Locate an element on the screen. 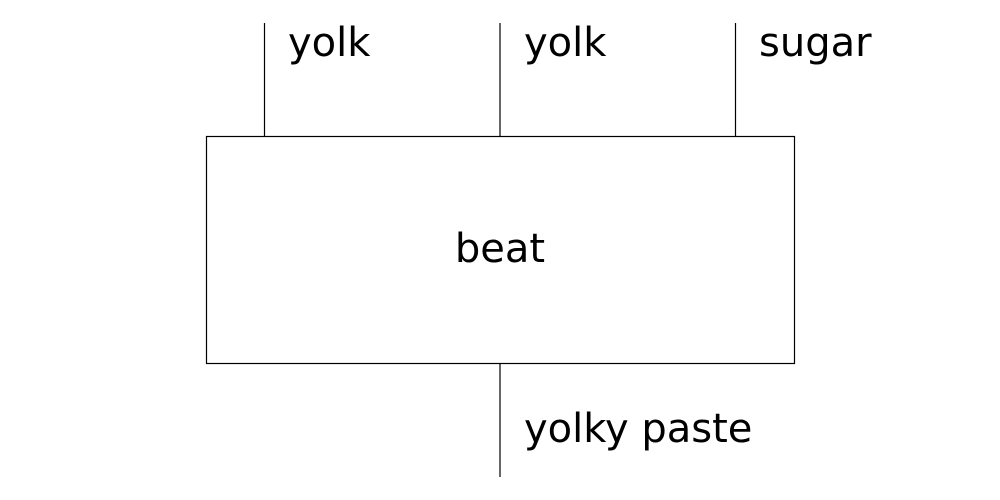 This screenshot has width=1000, height=500. process-label: beat is located at coordinates (500, 249).